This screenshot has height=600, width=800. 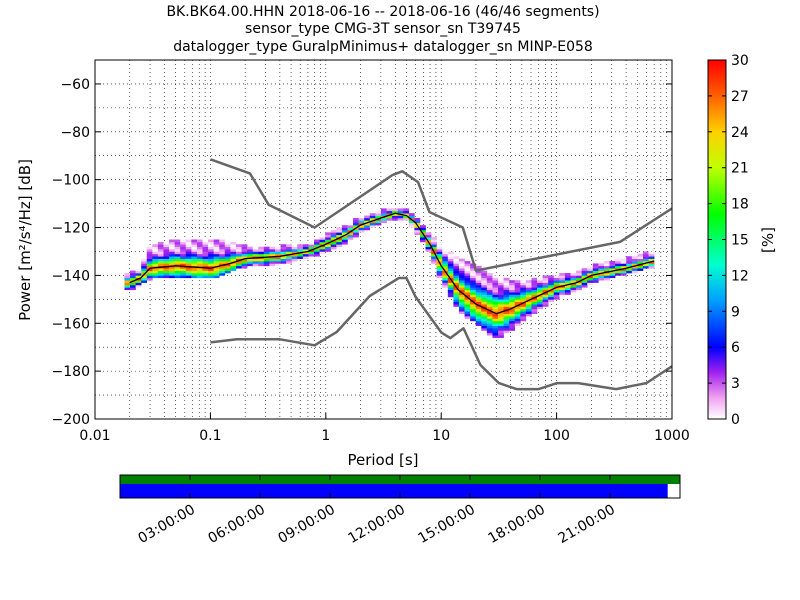 I want to click on colorbar-tick-label: 0, so click(x=735, y=420).